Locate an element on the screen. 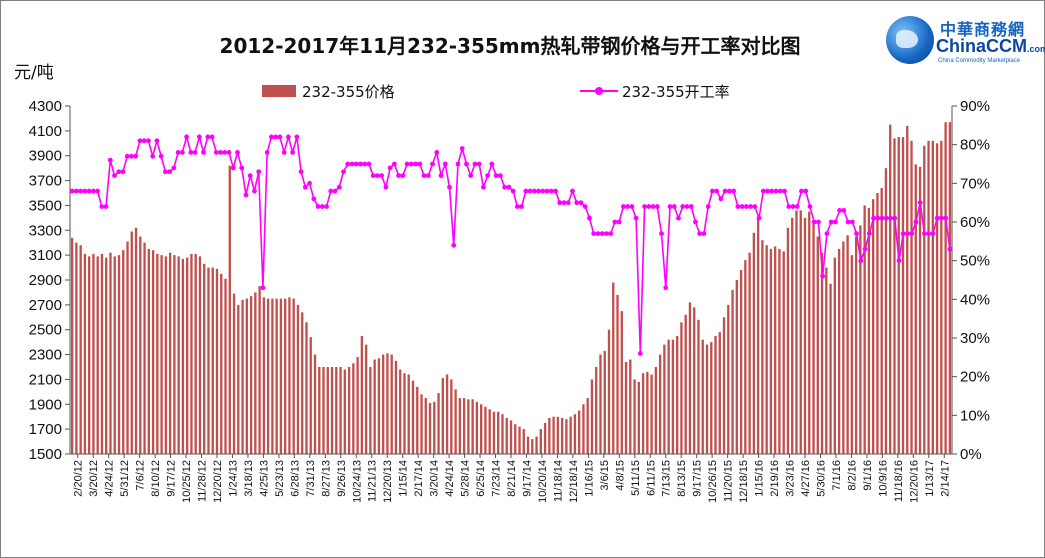  right-y-tick-label: 60% is located at coordinates (975, 222).